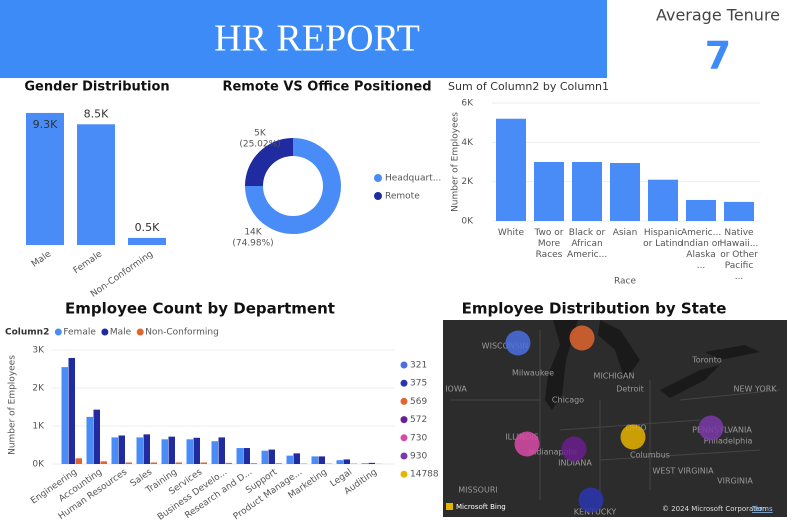 This screenshot has width=800, height=520. What do you see at coordinates (27, 333) in the screenshot?
I see `legend-title: Column2` at bounding box center [27, 333].